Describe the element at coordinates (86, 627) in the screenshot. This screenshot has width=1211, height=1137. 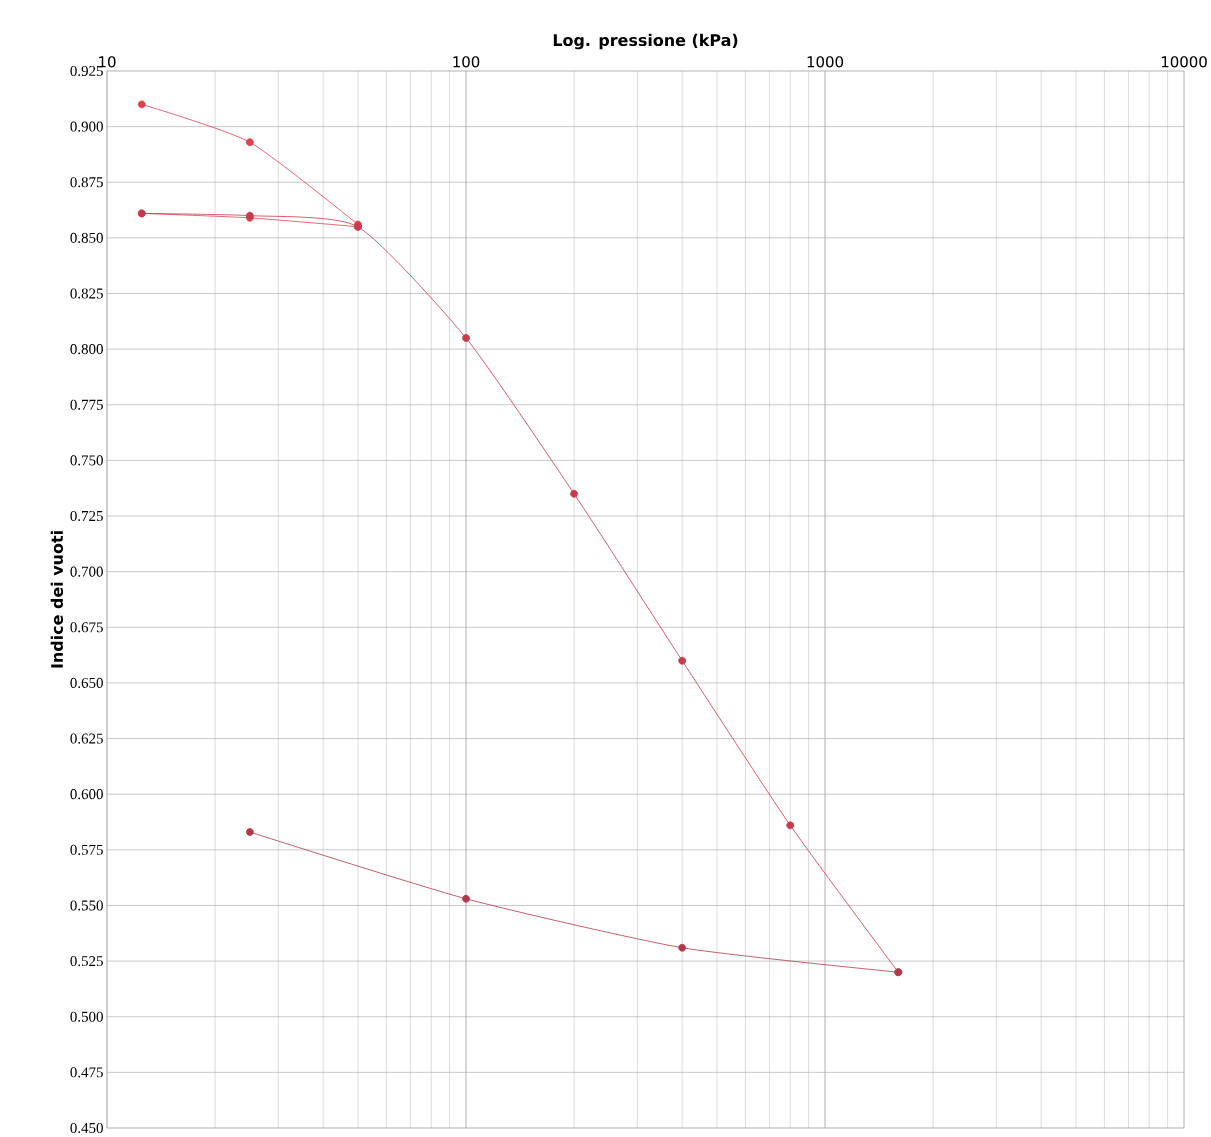
I see `y-tick-label: 0.675` at that location.